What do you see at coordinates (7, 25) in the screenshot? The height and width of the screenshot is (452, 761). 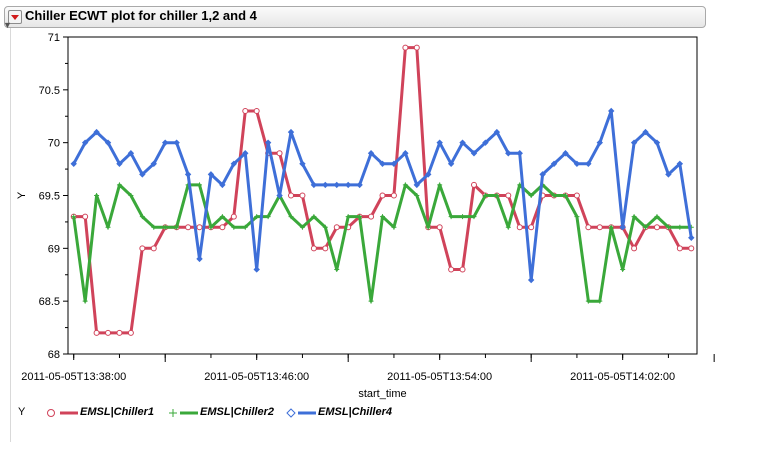 I see `collapse-chevron-icon: ▼` at bounding box center [7, 25].